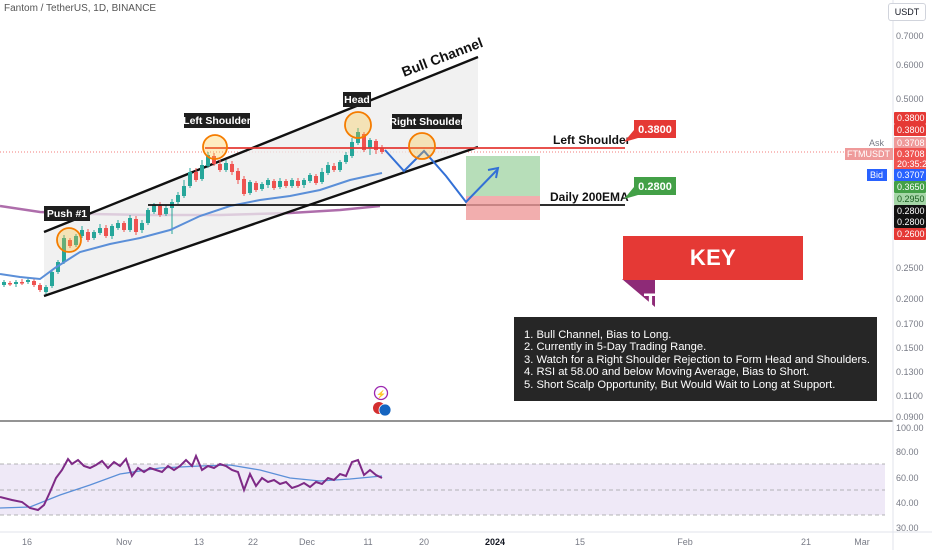 Image resolution: width=932 pixels, height=550 pixels. Describe the element at coordinates (877, 175) in the screenshot. I see `bid-label-box` at that location.